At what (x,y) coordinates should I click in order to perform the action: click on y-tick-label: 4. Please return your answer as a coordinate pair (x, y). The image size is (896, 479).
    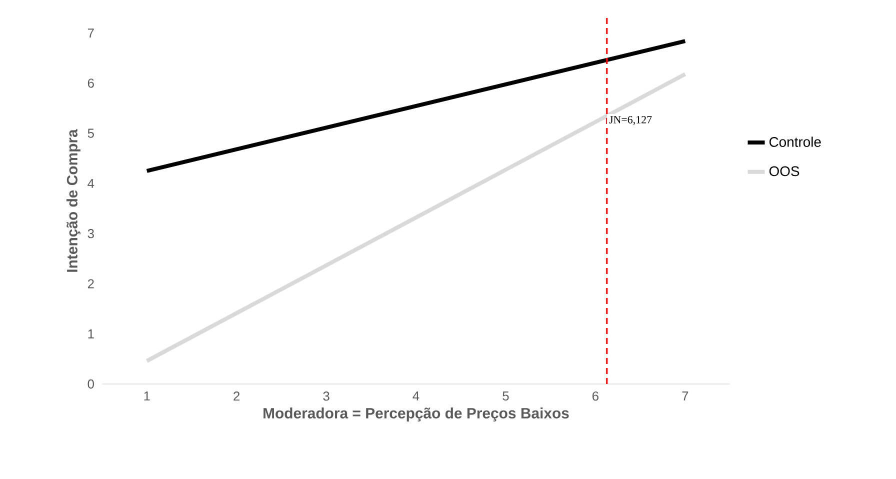
    Looking at the image, I should click on (91, 183).